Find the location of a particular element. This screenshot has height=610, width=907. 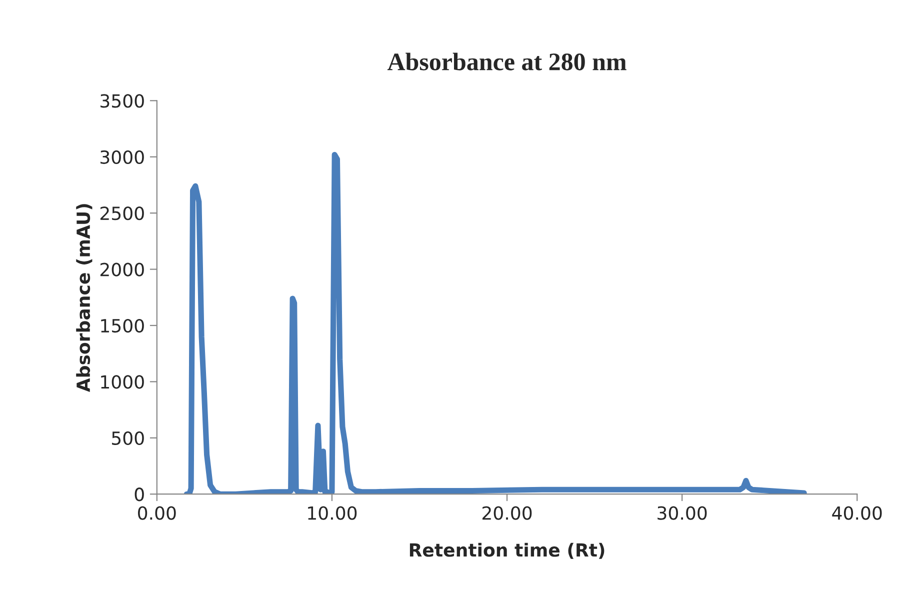

y-tick-label: 2500 is located at coordinates (122, 213).